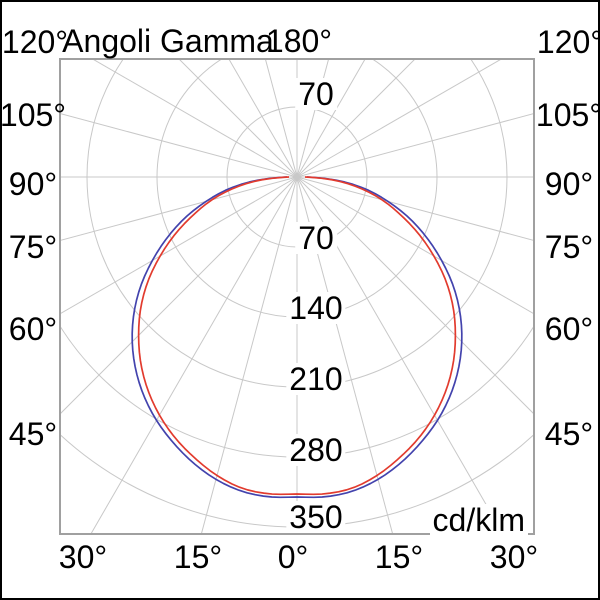 The width and height of the screenshot is (600, 600). Describe the element at coordinates (83, 557) in the screenshot. I see `angle-label-bottom-30-left: 30°` at that location.